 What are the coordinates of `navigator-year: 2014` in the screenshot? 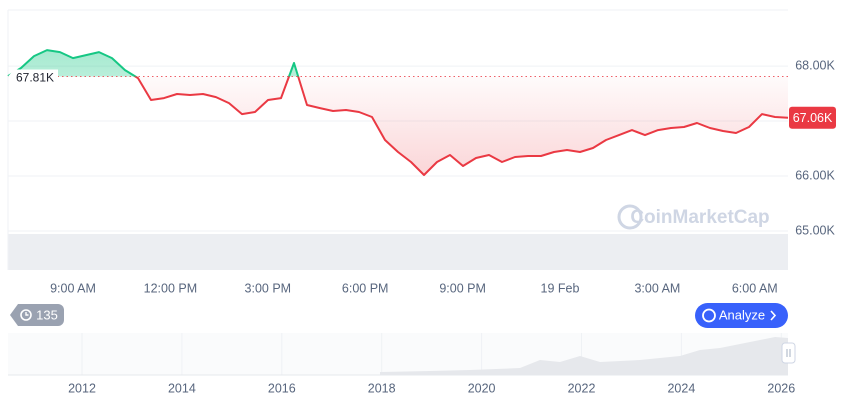 It's located at (182, 388).